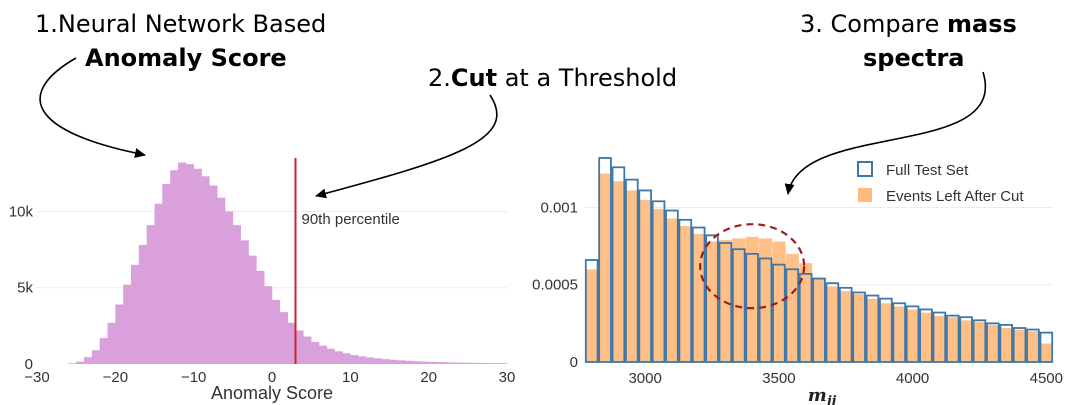 Image resolution: width=1067 pixels, height=405 pixels. I want to click on step3-prefix: 3. Compare, so click(873, 24).